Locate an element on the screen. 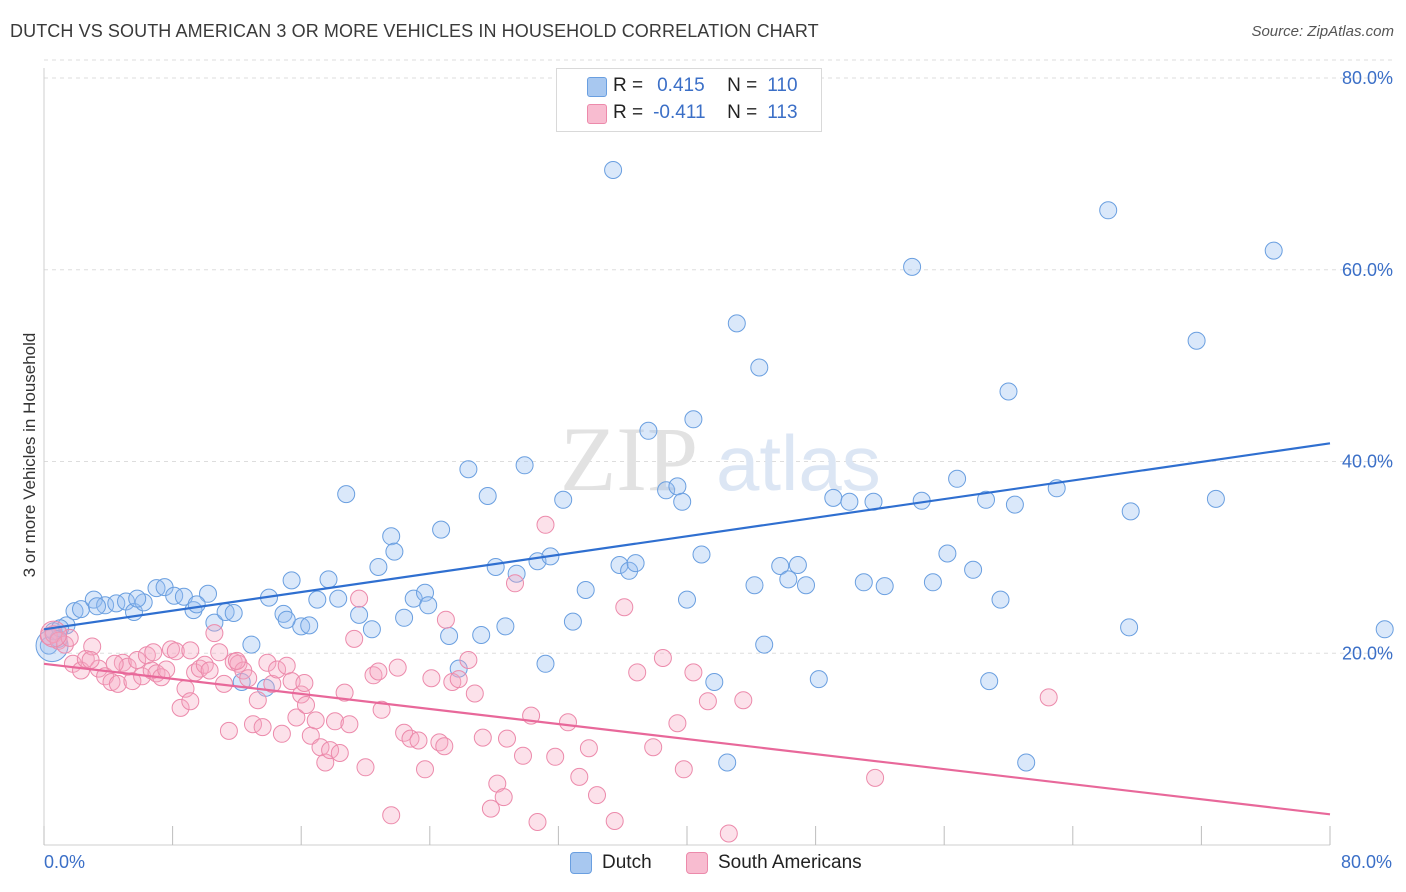 The width and height of the screenshot is (1406, 892). watermark-atlas: atlas is located at coordinates (798, 463).